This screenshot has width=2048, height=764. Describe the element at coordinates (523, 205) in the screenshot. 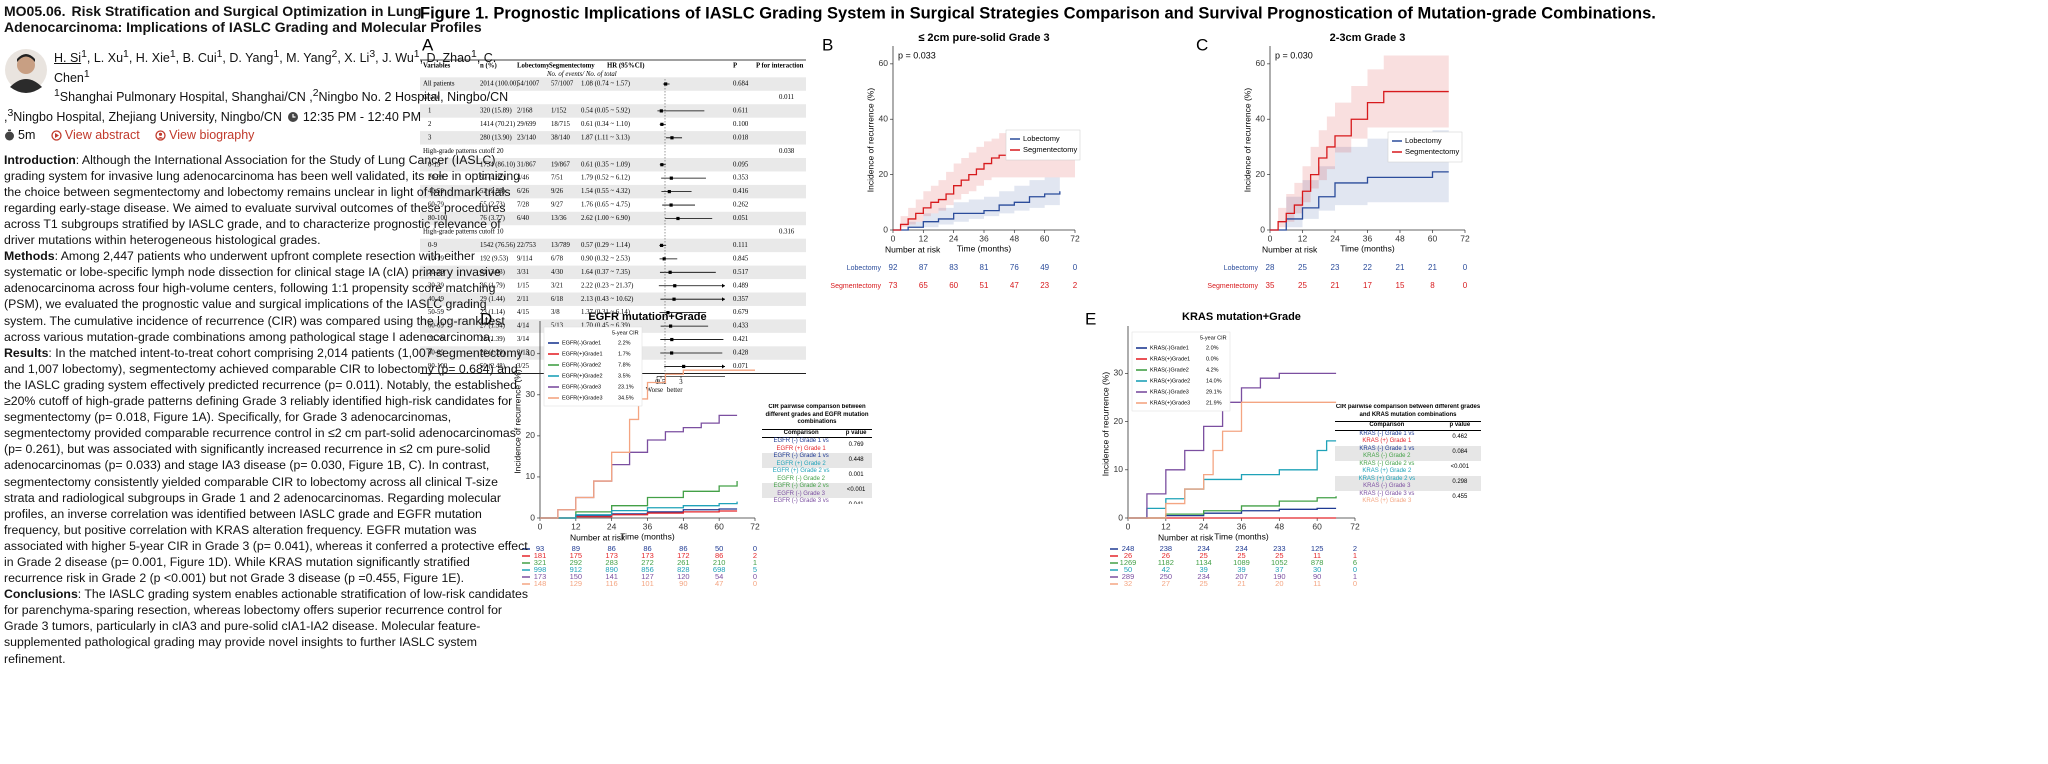

I see `row-lobectomy: 7/28` at that location.